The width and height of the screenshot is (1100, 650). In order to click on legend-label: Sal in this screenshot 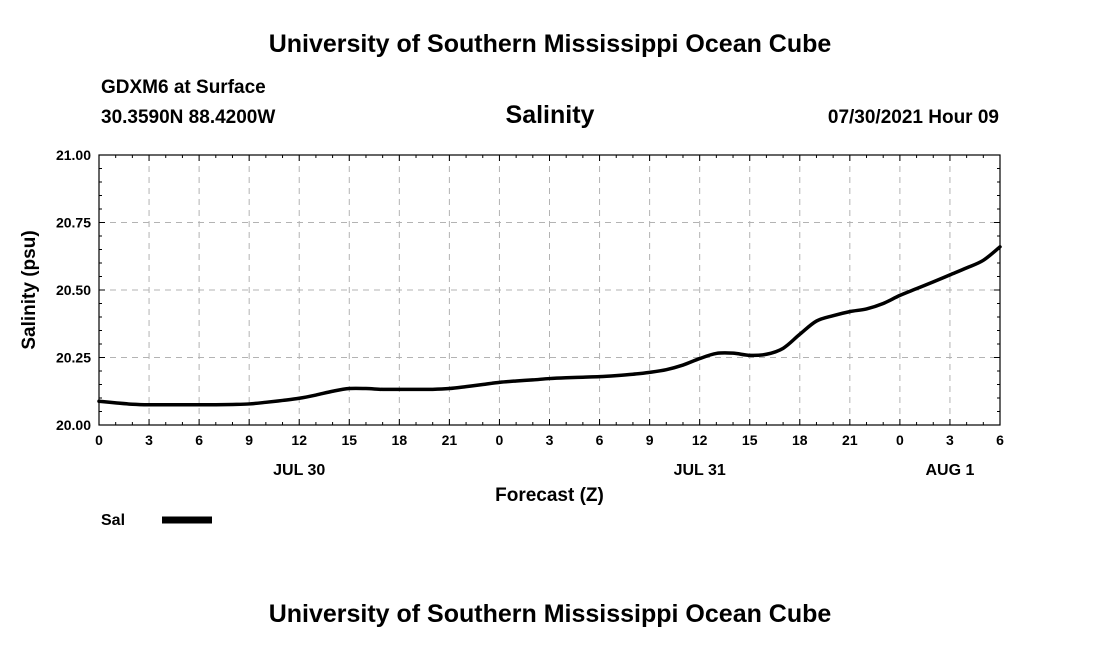, I will do `click(113, 520)`.